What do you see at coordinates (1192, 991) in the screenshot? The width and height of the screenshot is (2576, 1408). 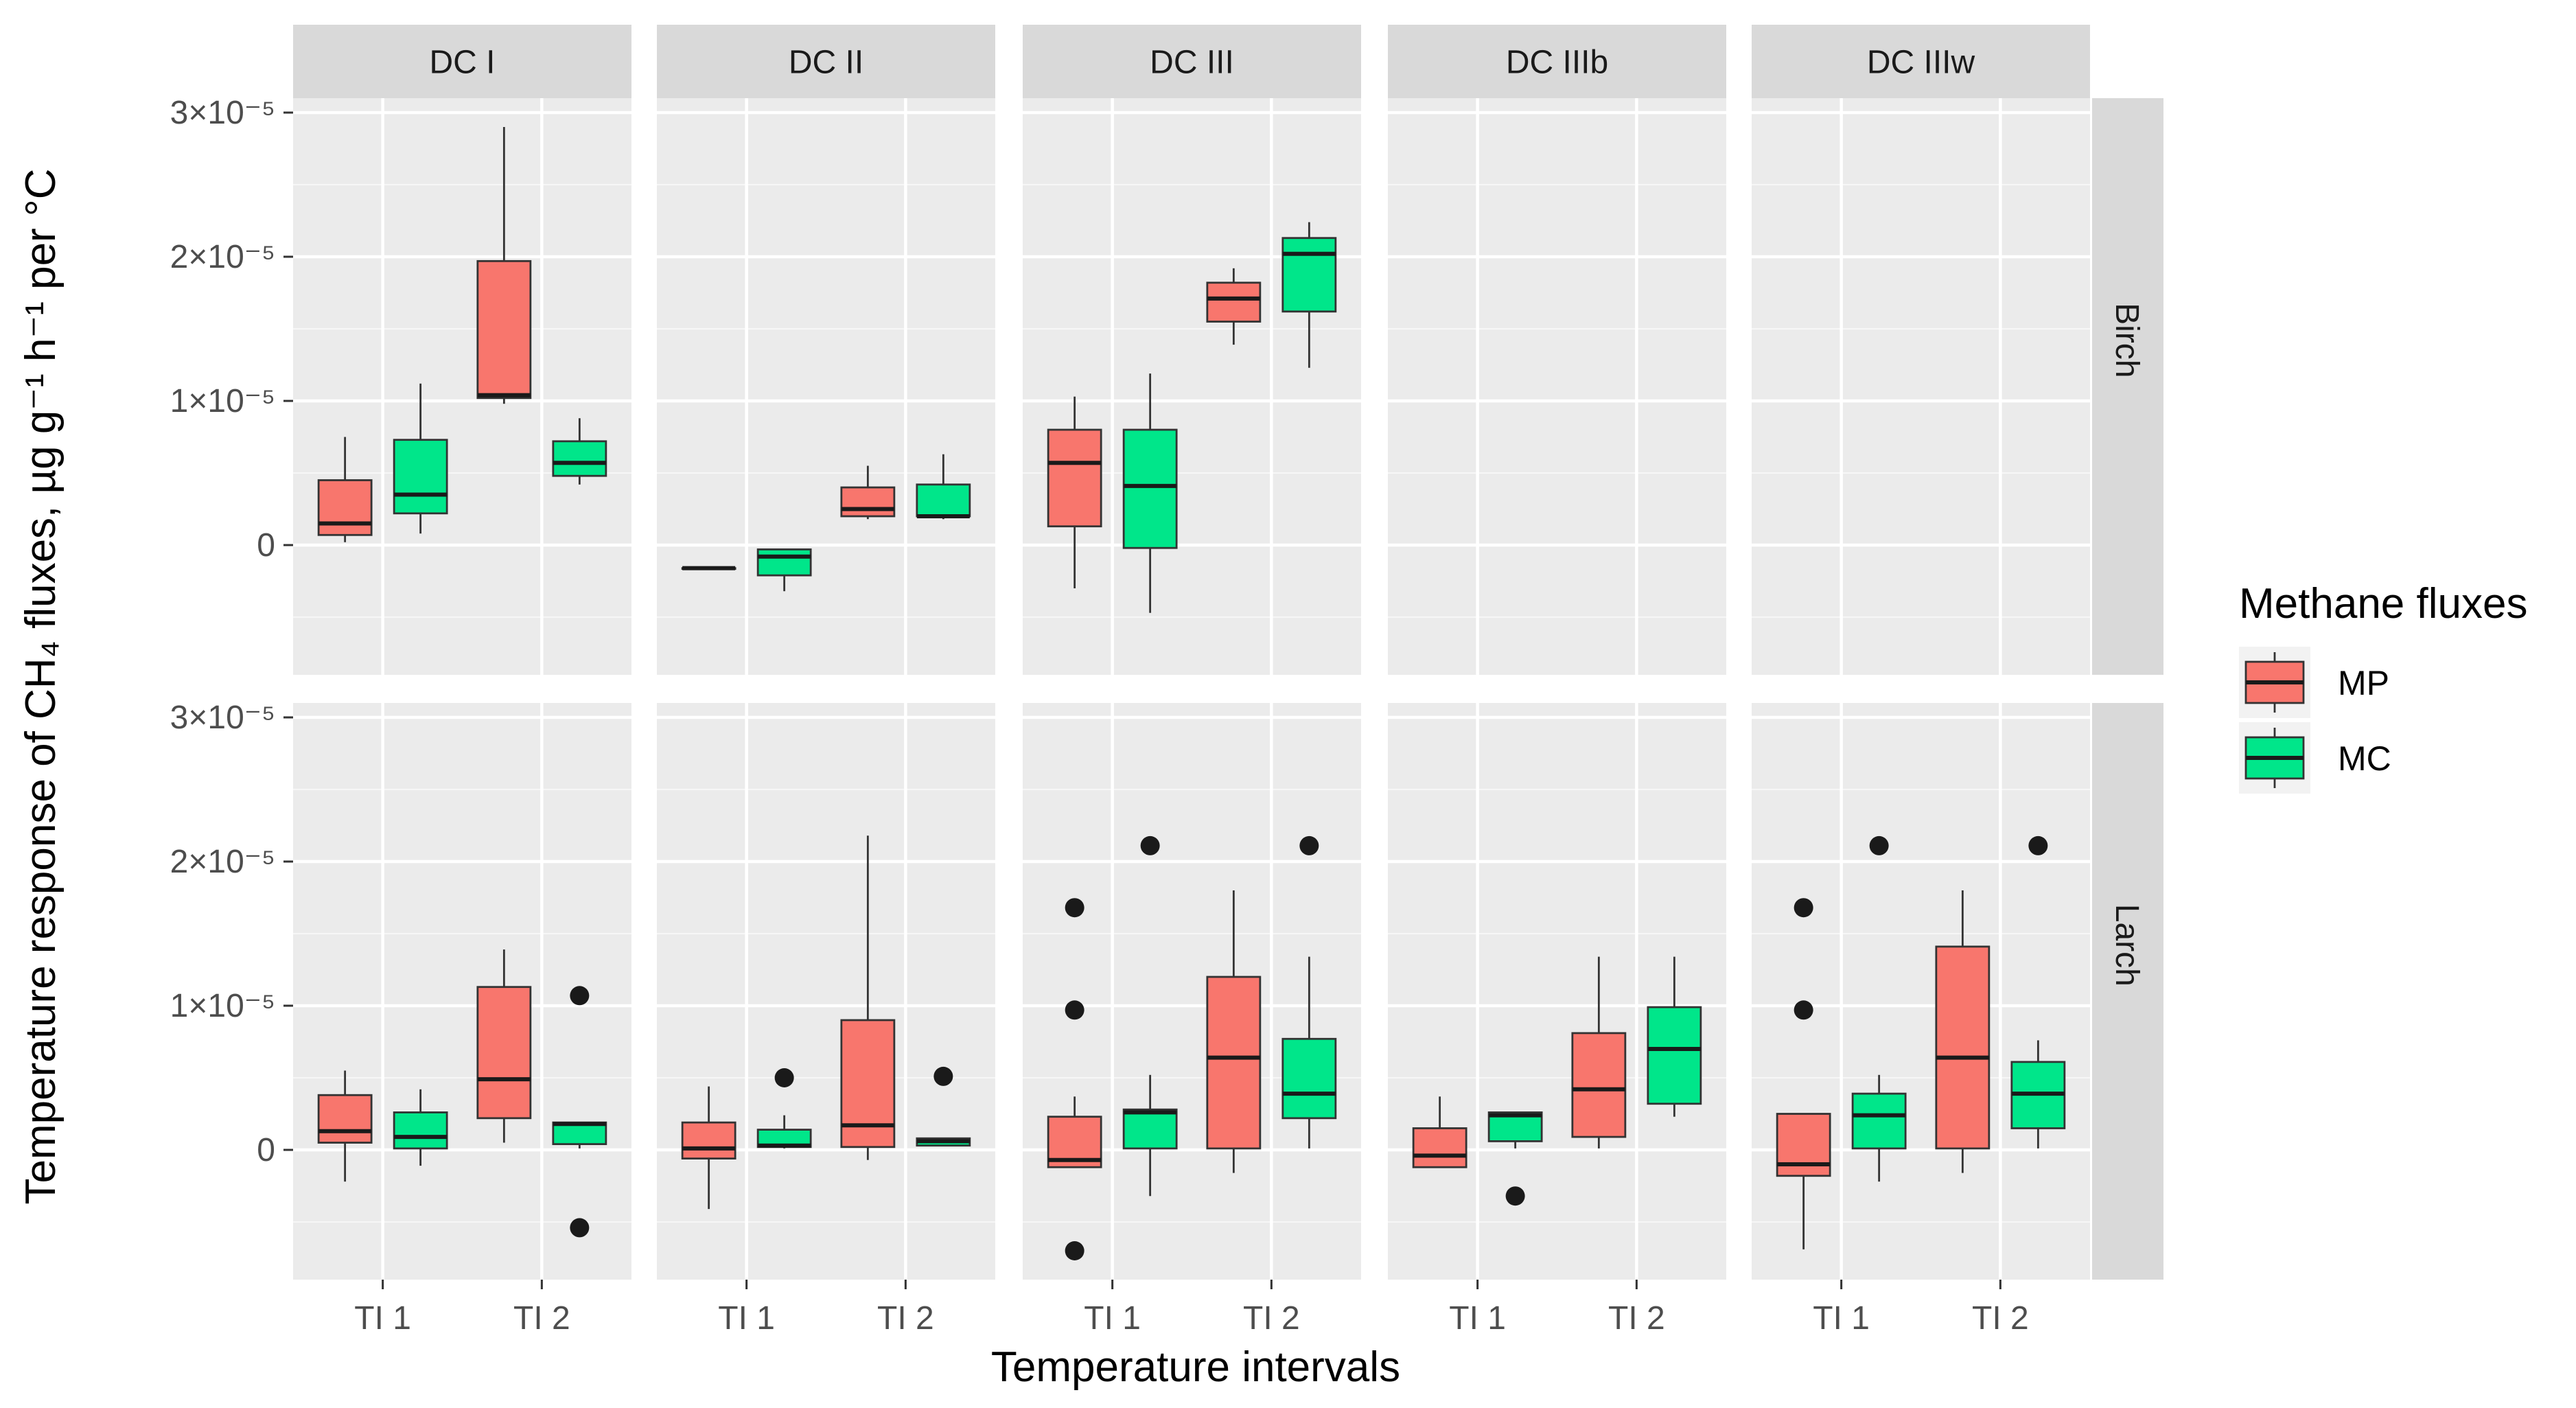 I see `panel-larch-dc-iii` at bounding box center [1192, 991].